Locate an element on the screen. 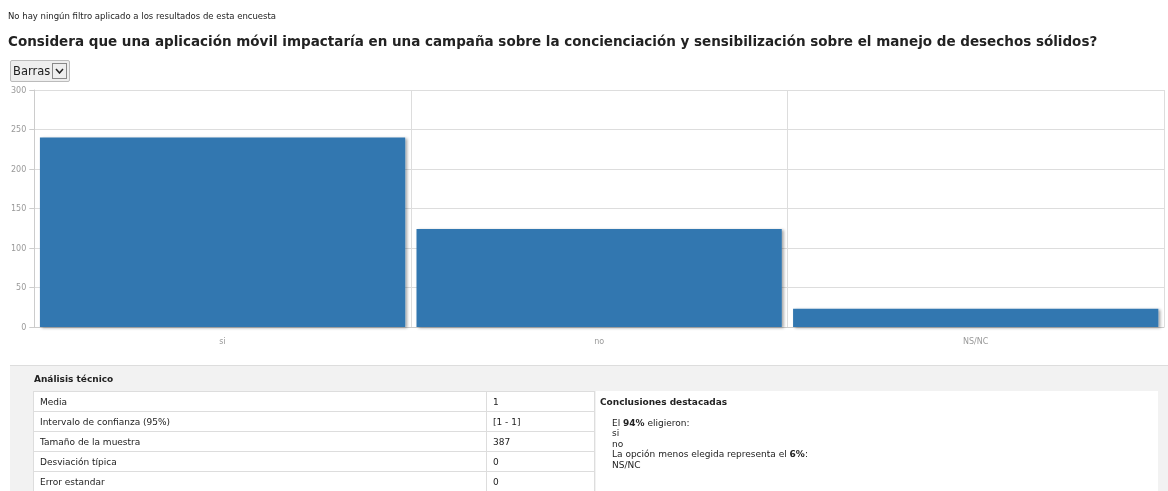 The height and width of the screenshot is (491, 1168). text: Media is located at coordinates (260, 401).